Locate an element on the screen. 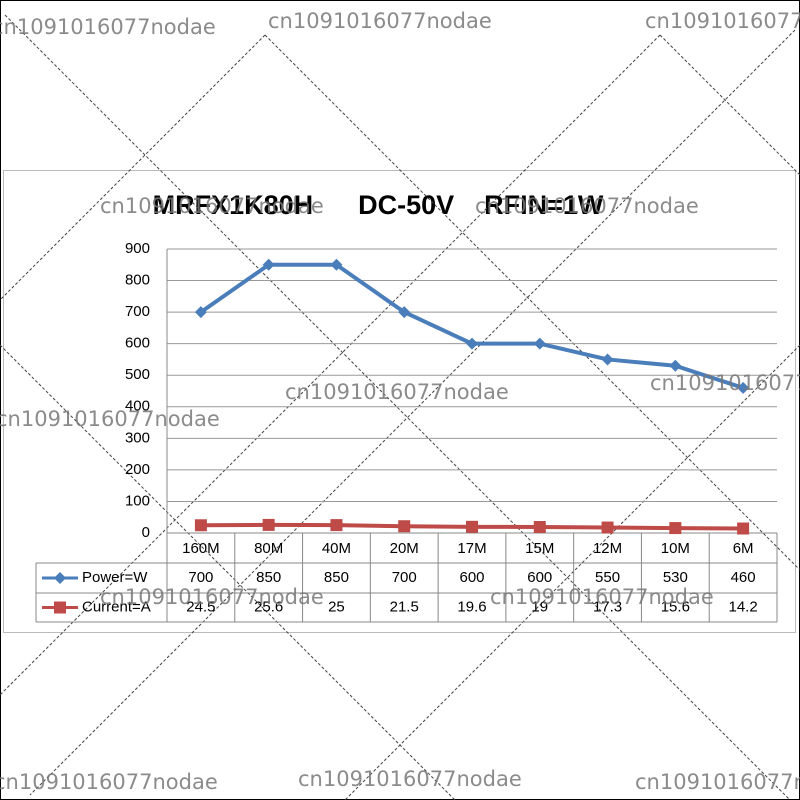  y-tick-label: 600 is located at coordinates (137, 343).